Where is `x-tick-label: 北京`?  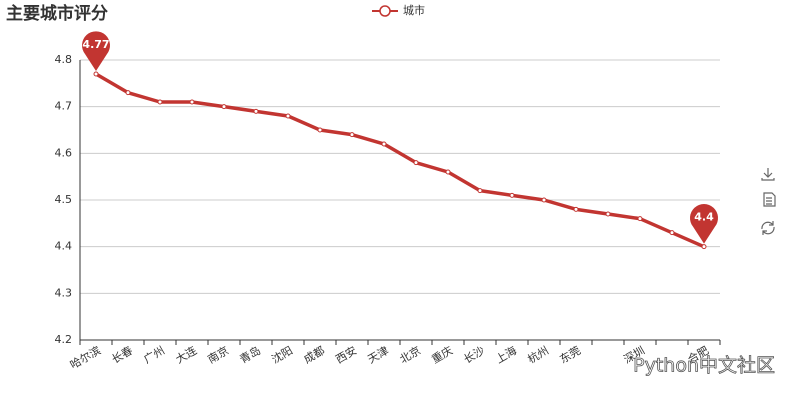
x-tick-label: 北京 is located at coordinates (410, 354).